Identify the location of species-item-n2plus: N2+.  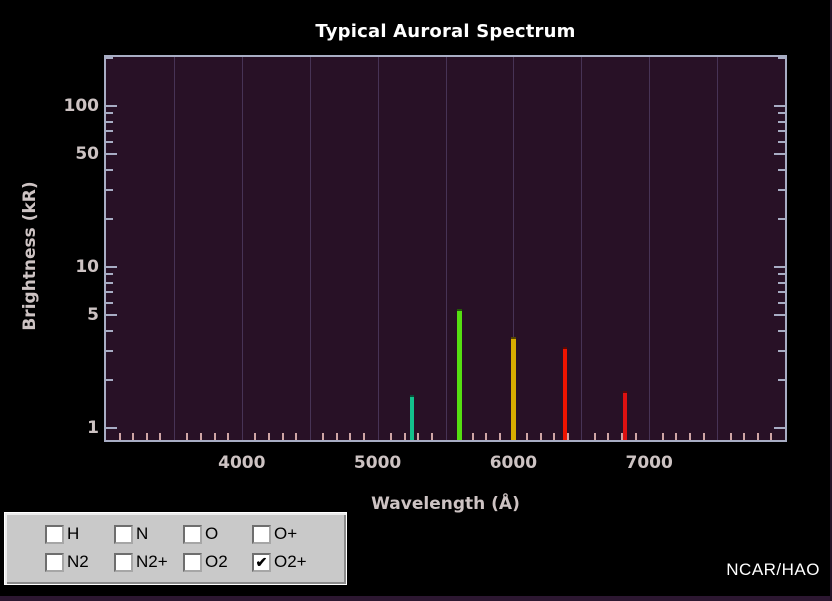
(141, 562).